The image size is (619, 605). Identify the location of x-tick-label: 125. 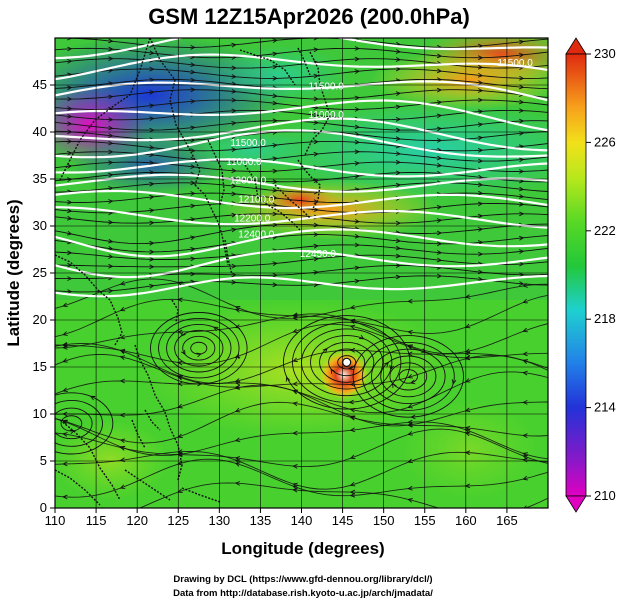
(178, 520).